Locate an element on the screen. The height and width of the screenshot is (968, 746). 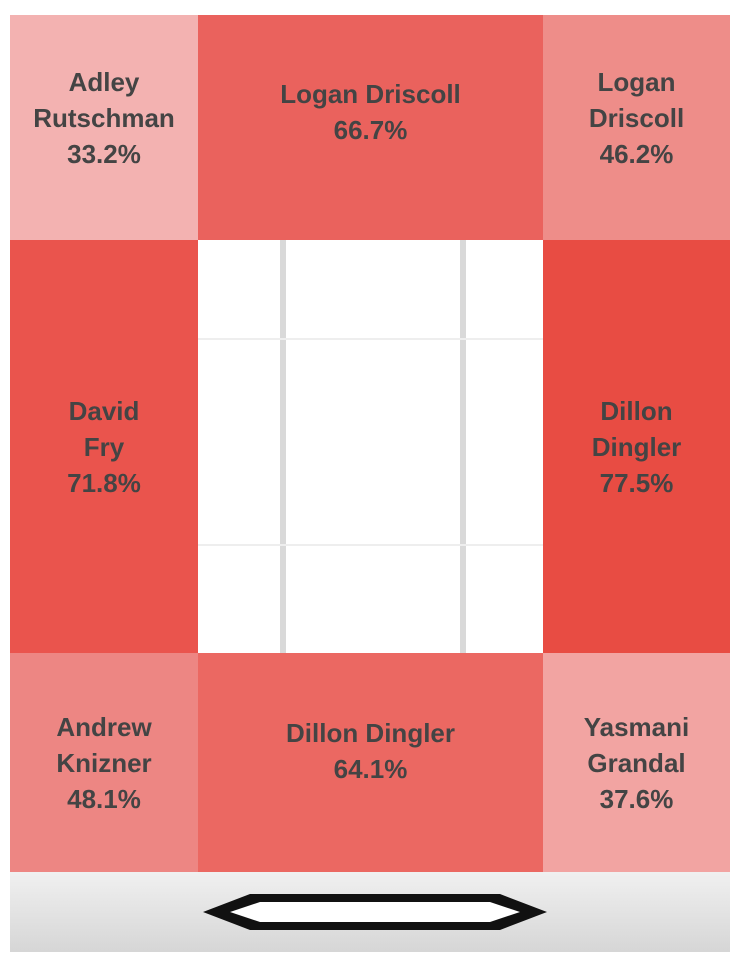
zone-cell-up-right: Logan Driscoll 46.2% is located at coordinates (636, 127).